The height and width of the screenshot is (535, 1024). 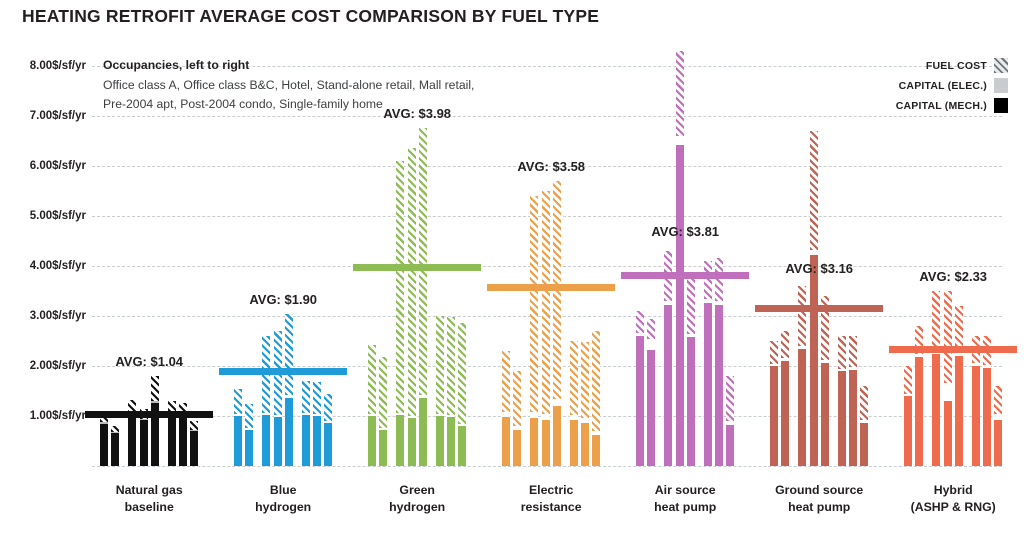 What do you see at coordinates (547, 66) in the screenshot?
I see `gridline` at bounding box center [547, 66].